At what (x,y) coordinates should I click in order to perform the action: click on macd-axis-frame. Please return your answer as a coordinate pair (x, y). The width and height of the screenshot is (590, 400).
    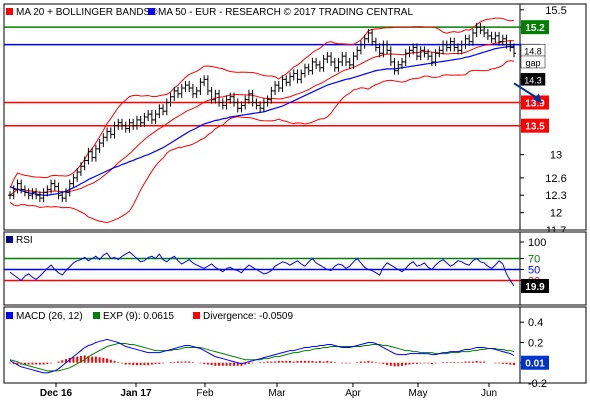
    Looking at the image, I should click on (553, 345).